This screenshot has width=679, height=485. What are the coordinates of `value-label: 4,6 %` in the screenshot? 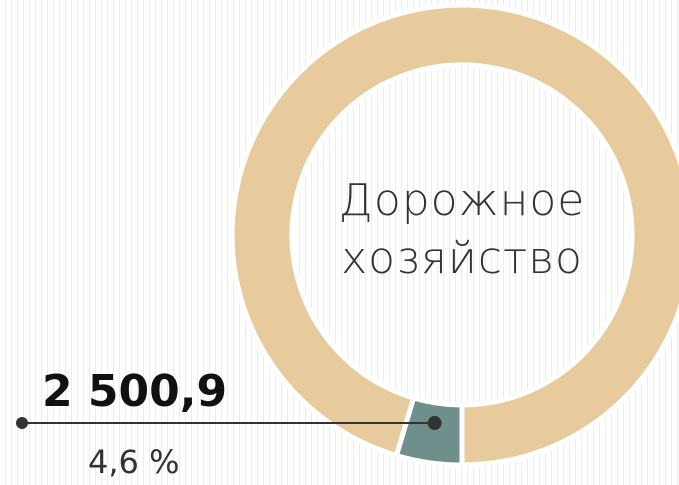 It's located at (134, 462).